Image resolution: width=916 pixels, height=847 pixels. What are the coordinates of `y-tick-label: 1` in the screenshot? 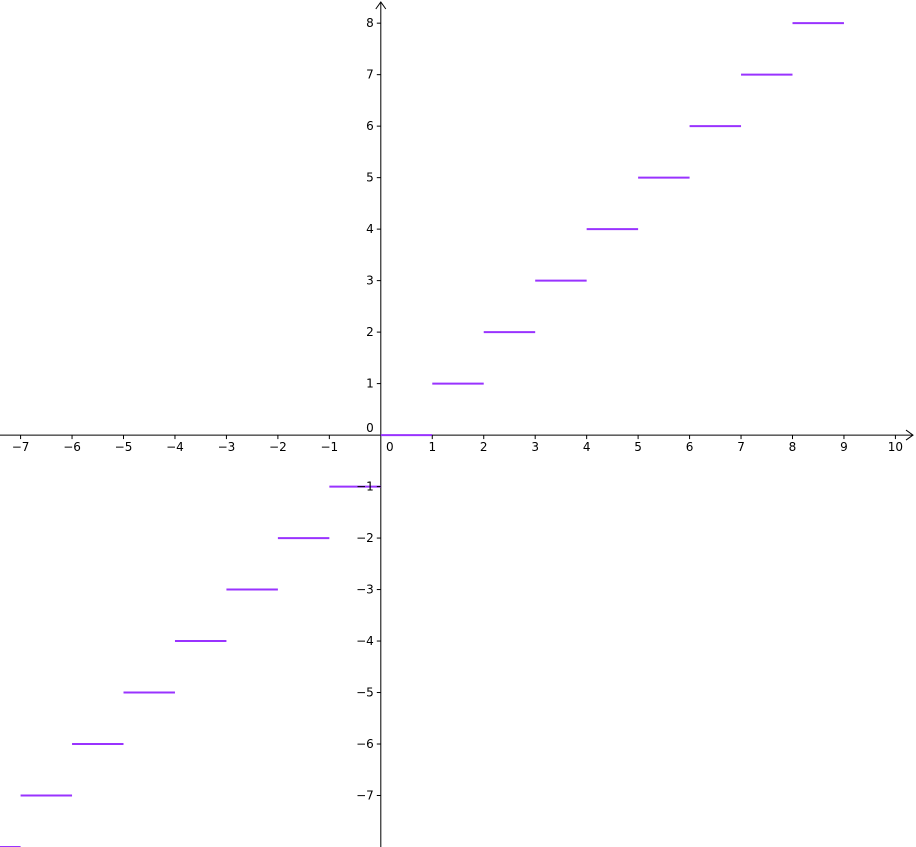 It's located at (370, 384).